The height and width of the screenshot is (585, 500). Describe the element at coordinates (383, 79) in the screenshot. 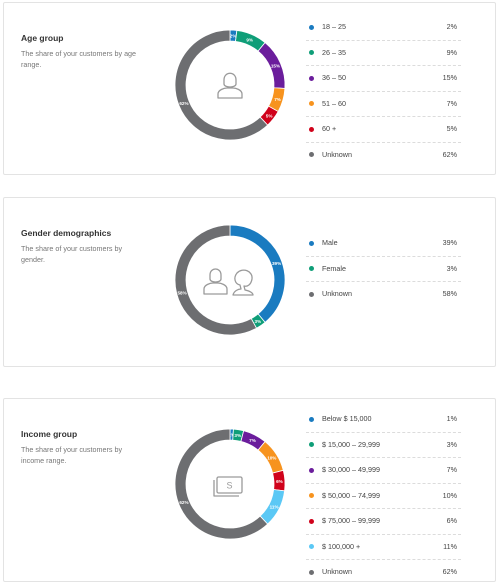

I see `legend-item: 36 – 50 15%` at that location.